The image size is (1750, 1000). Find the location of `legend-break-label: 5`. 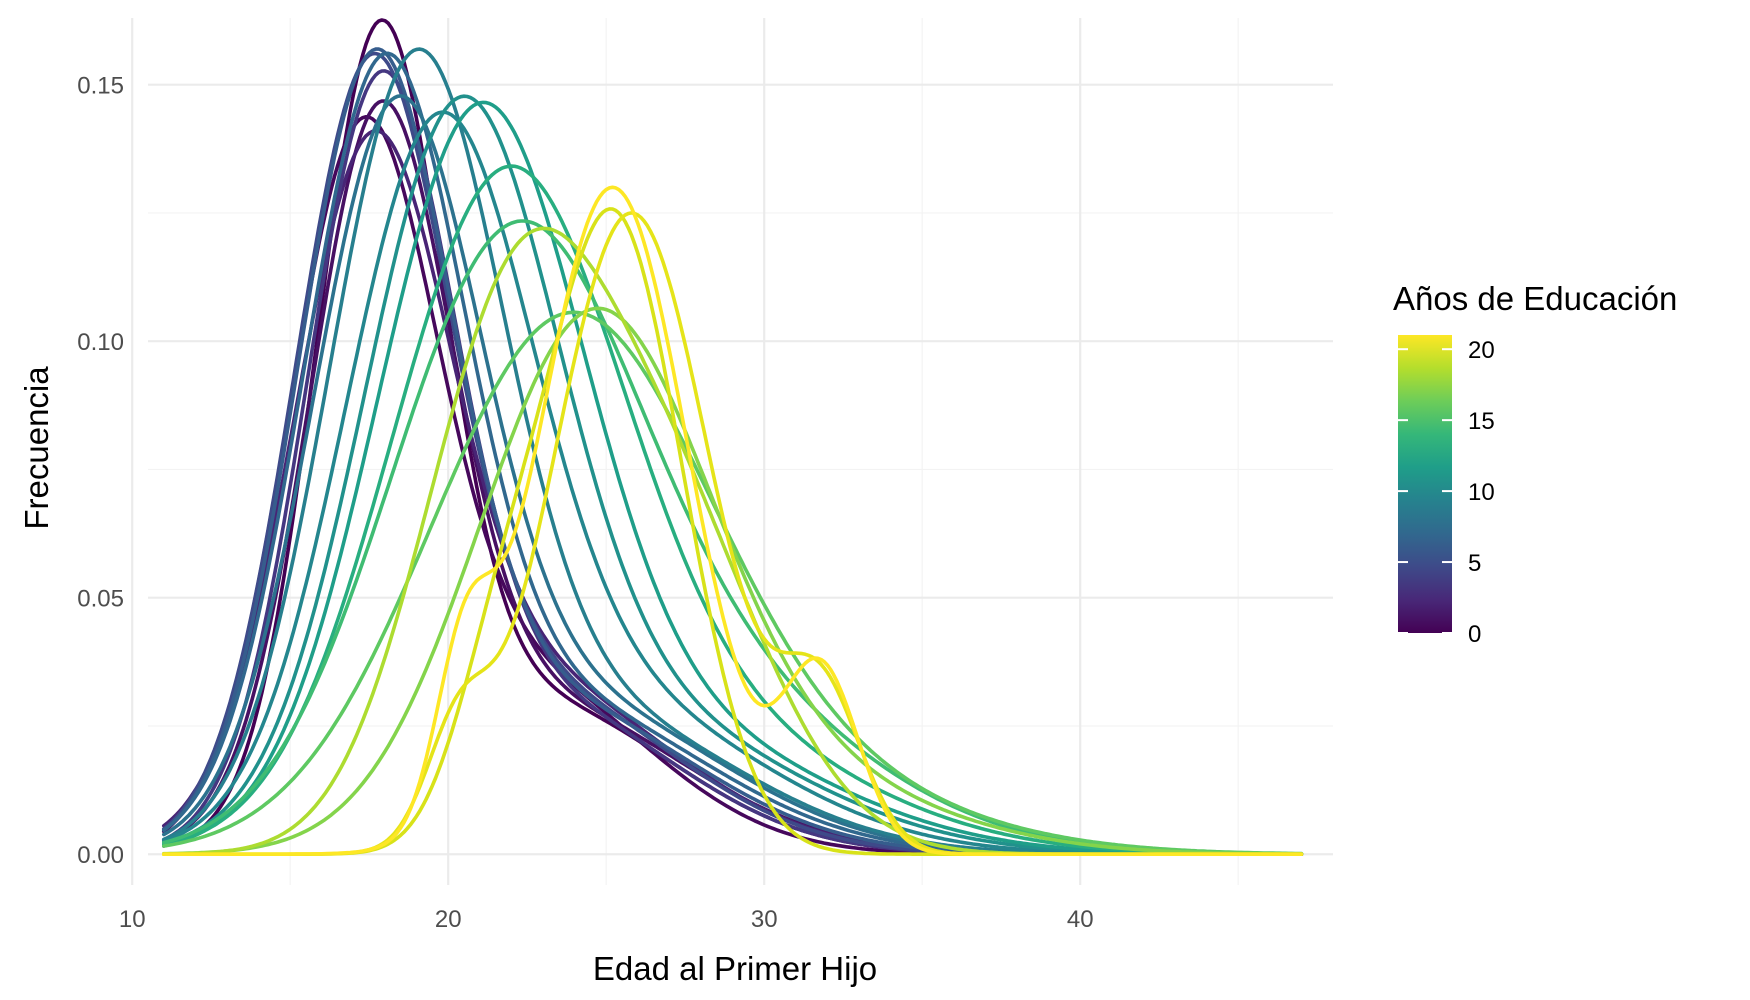

legend-break-label: 5 is located at coordinates (1474, 563).